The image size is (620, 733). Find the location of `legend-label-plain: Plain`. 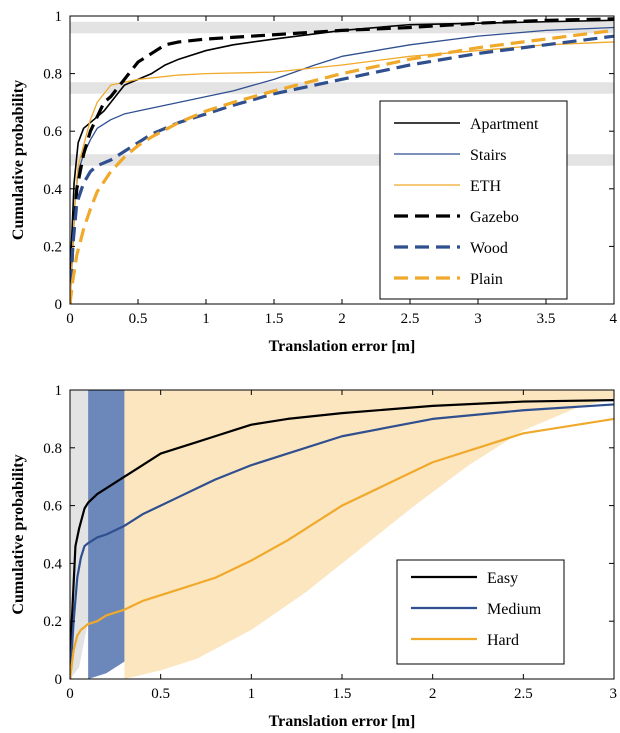

legend-label-plain: Plain is located at coordinates (486, 279).